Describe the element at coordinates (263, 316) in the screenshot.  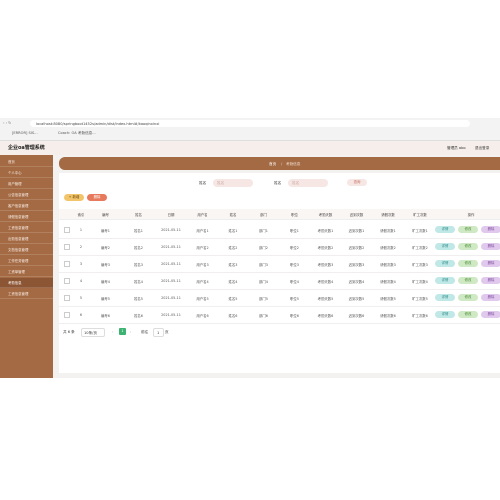
I see `table-cell: 部门6` at that location.